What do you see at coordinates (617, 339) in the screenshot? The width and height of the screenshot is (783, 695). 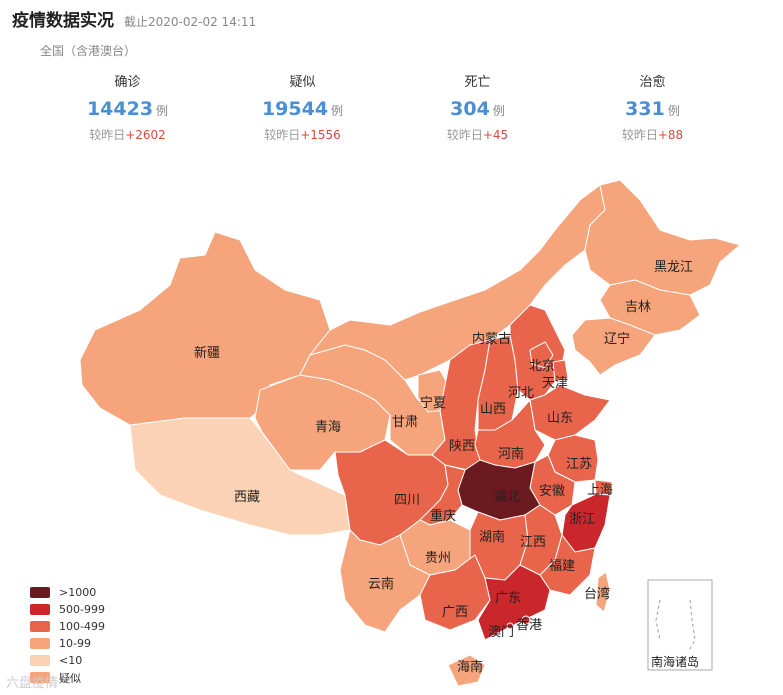 I see `label-liaoning: 辽宁` at bounding box center [617, 339].